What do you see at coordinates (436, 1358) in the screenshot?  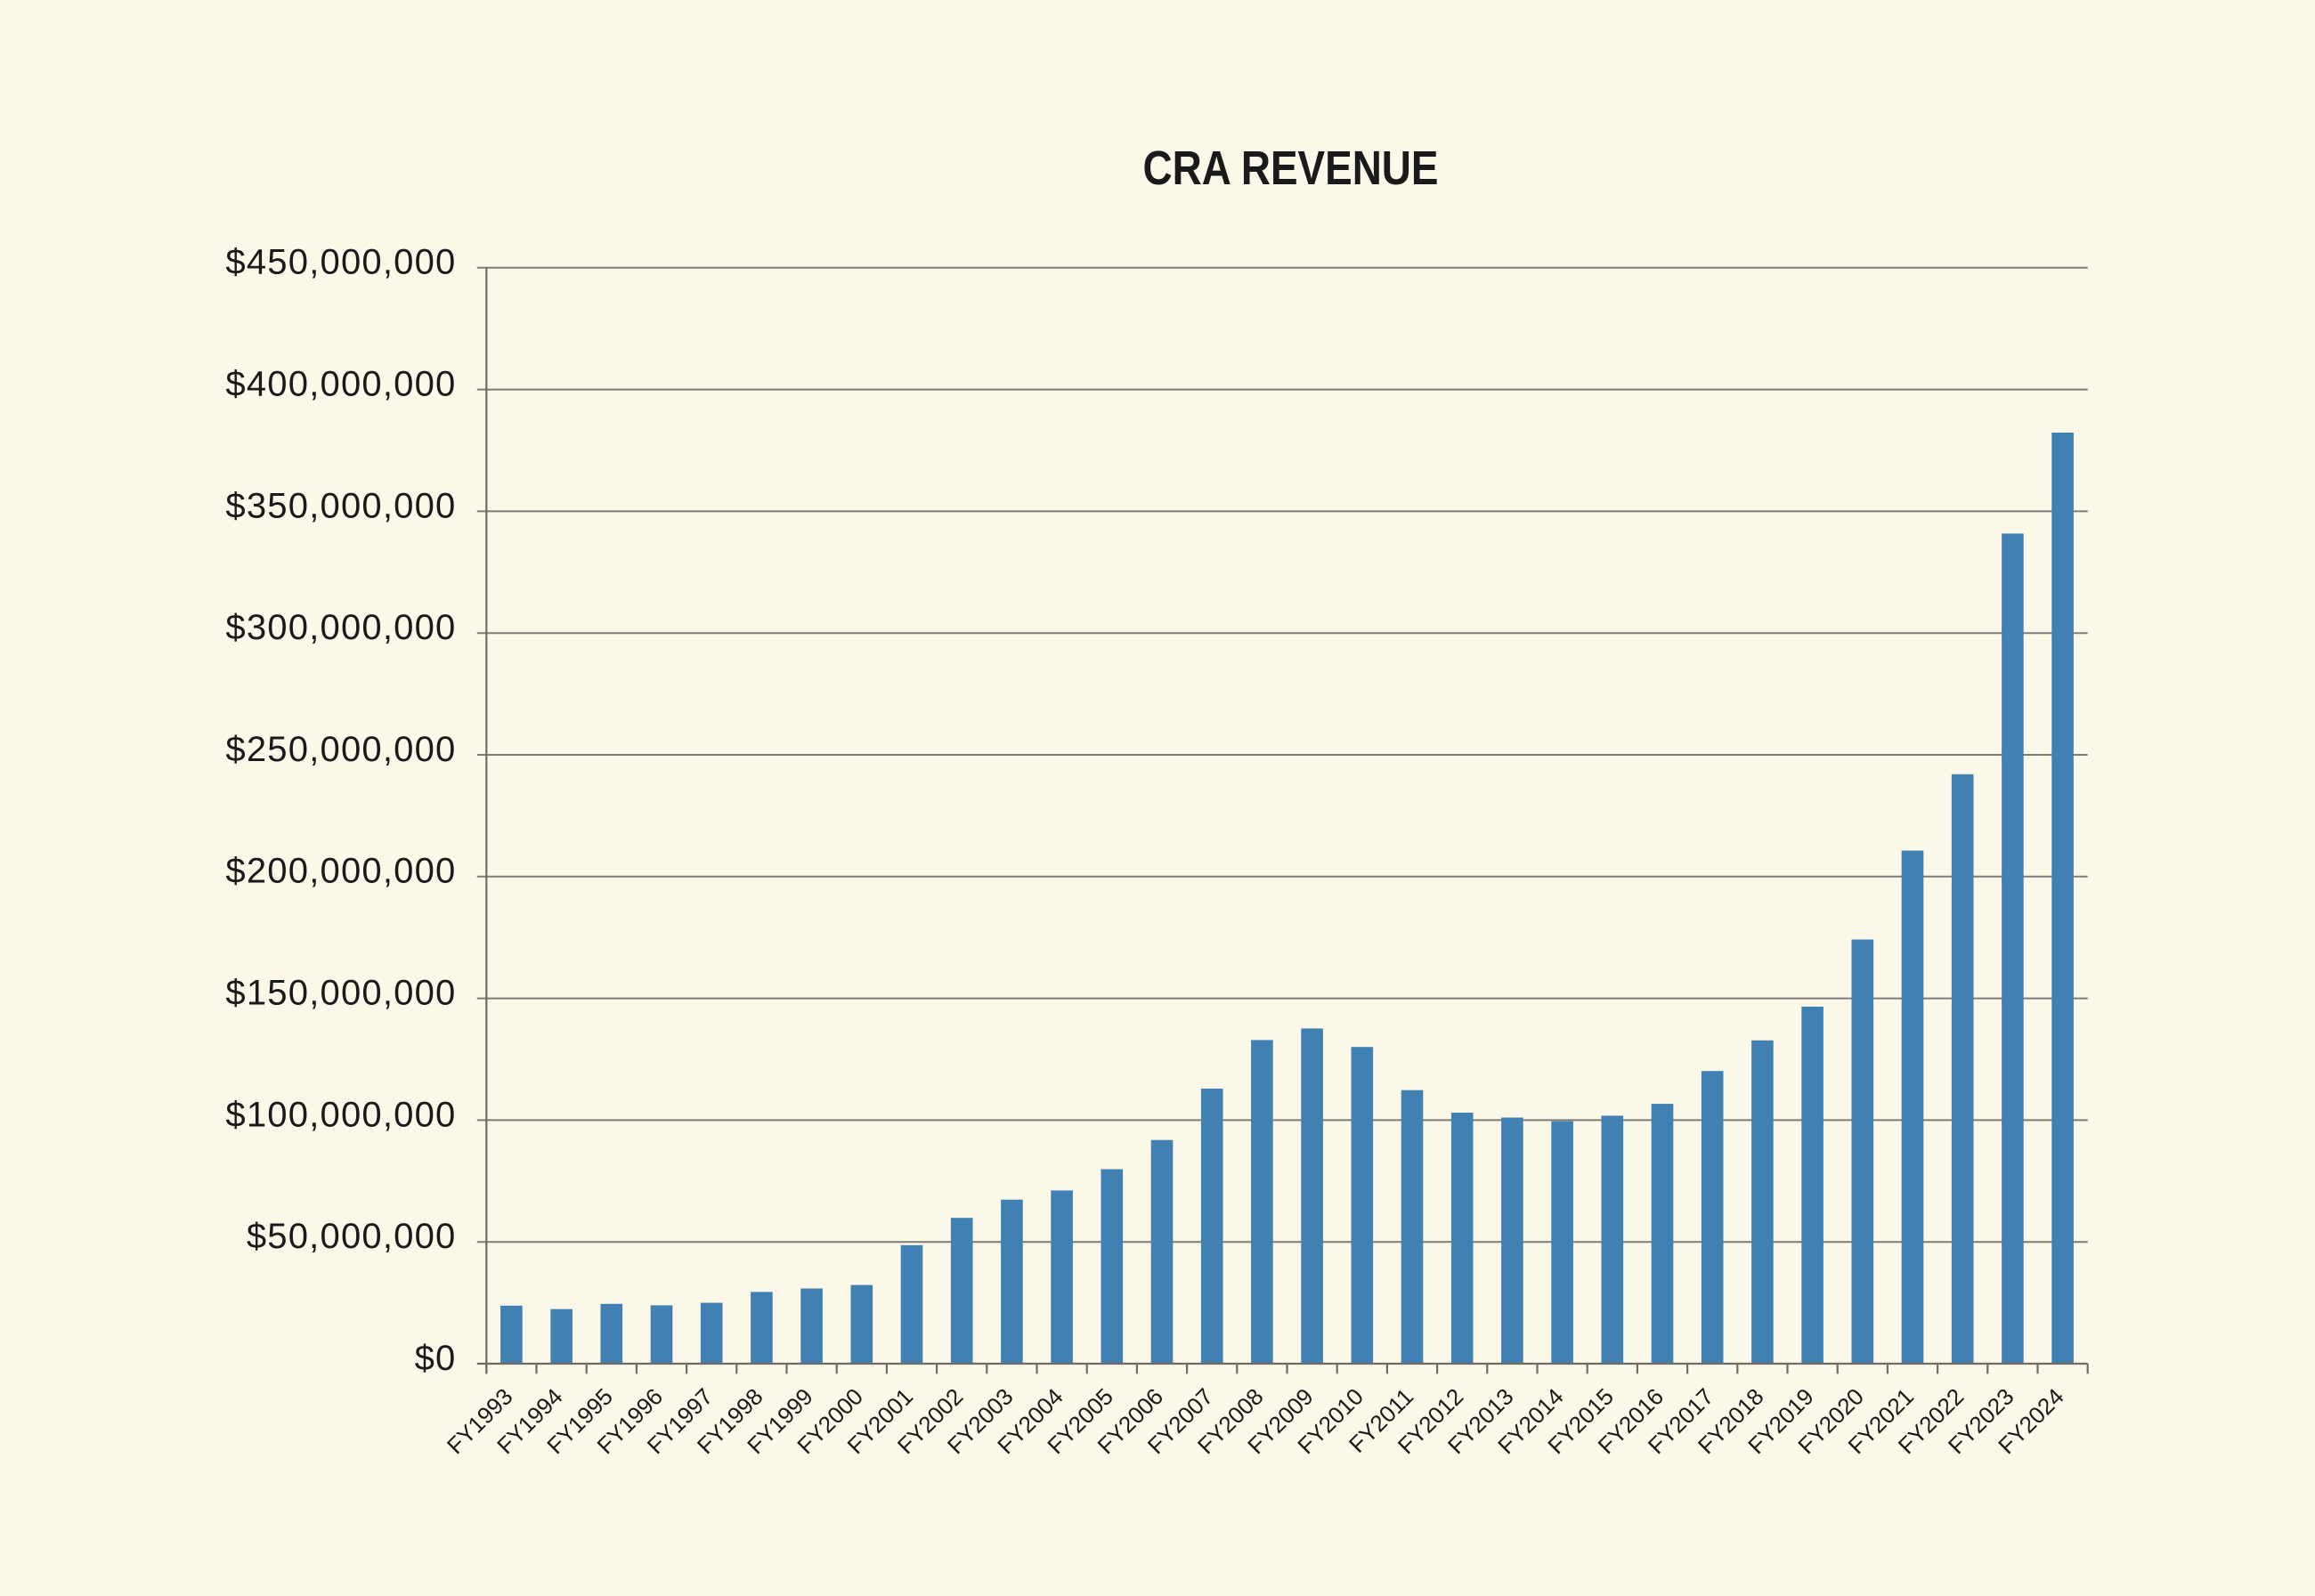 I see `svg-text: $0` at bounding box center [436, 1358].